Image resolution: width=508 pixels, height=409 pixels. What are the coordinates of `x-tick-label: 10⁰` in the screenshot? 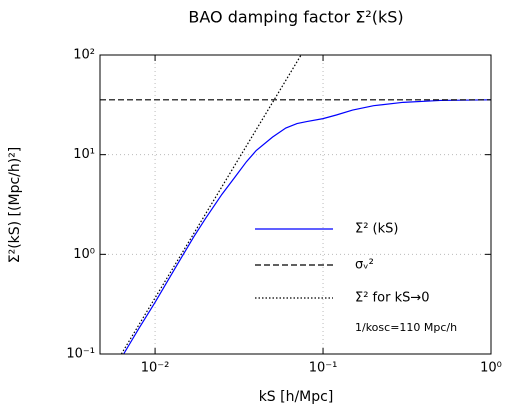 It's located at (491, 368).